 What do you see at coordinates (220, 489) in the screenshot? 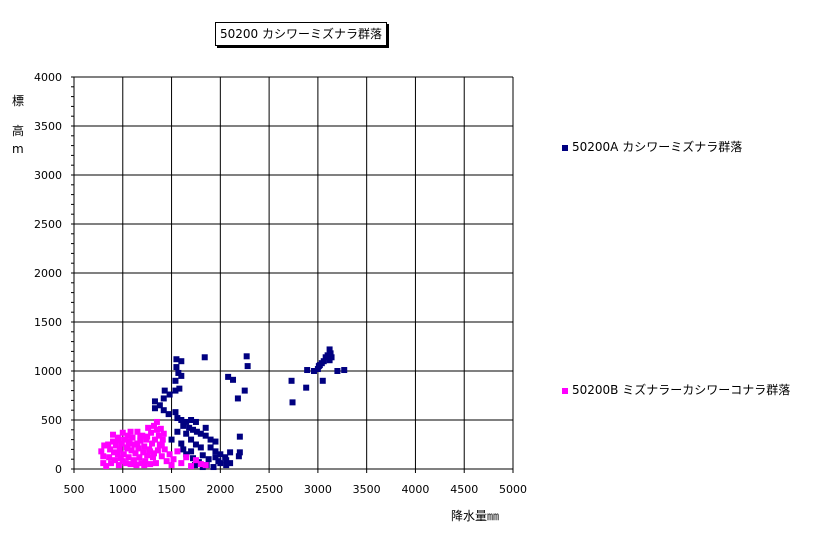
I see `x-tick-label: 2000` at bounding box center [220, 489].